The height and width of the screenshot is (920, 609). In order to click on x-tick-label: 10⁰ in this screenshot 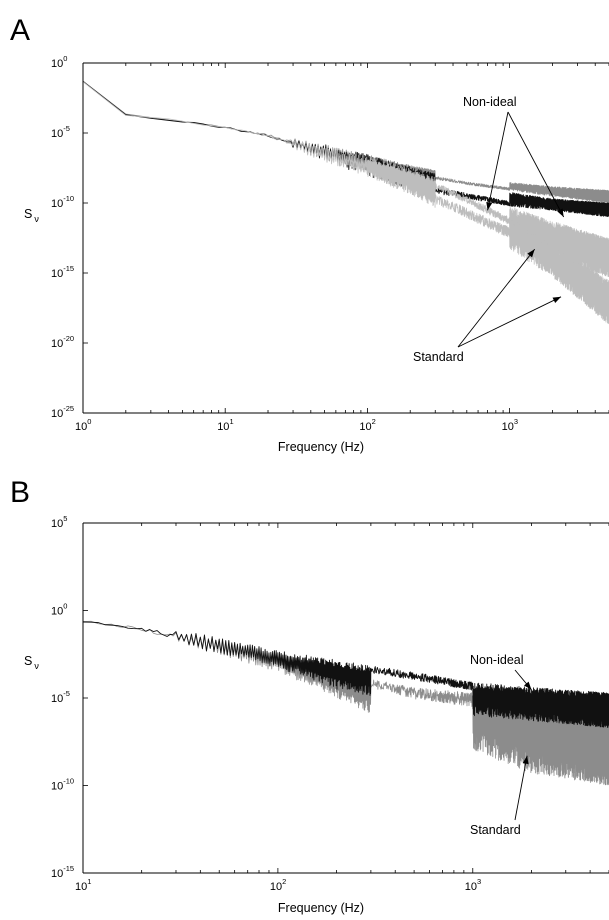, I will do `click(83, 425)`.